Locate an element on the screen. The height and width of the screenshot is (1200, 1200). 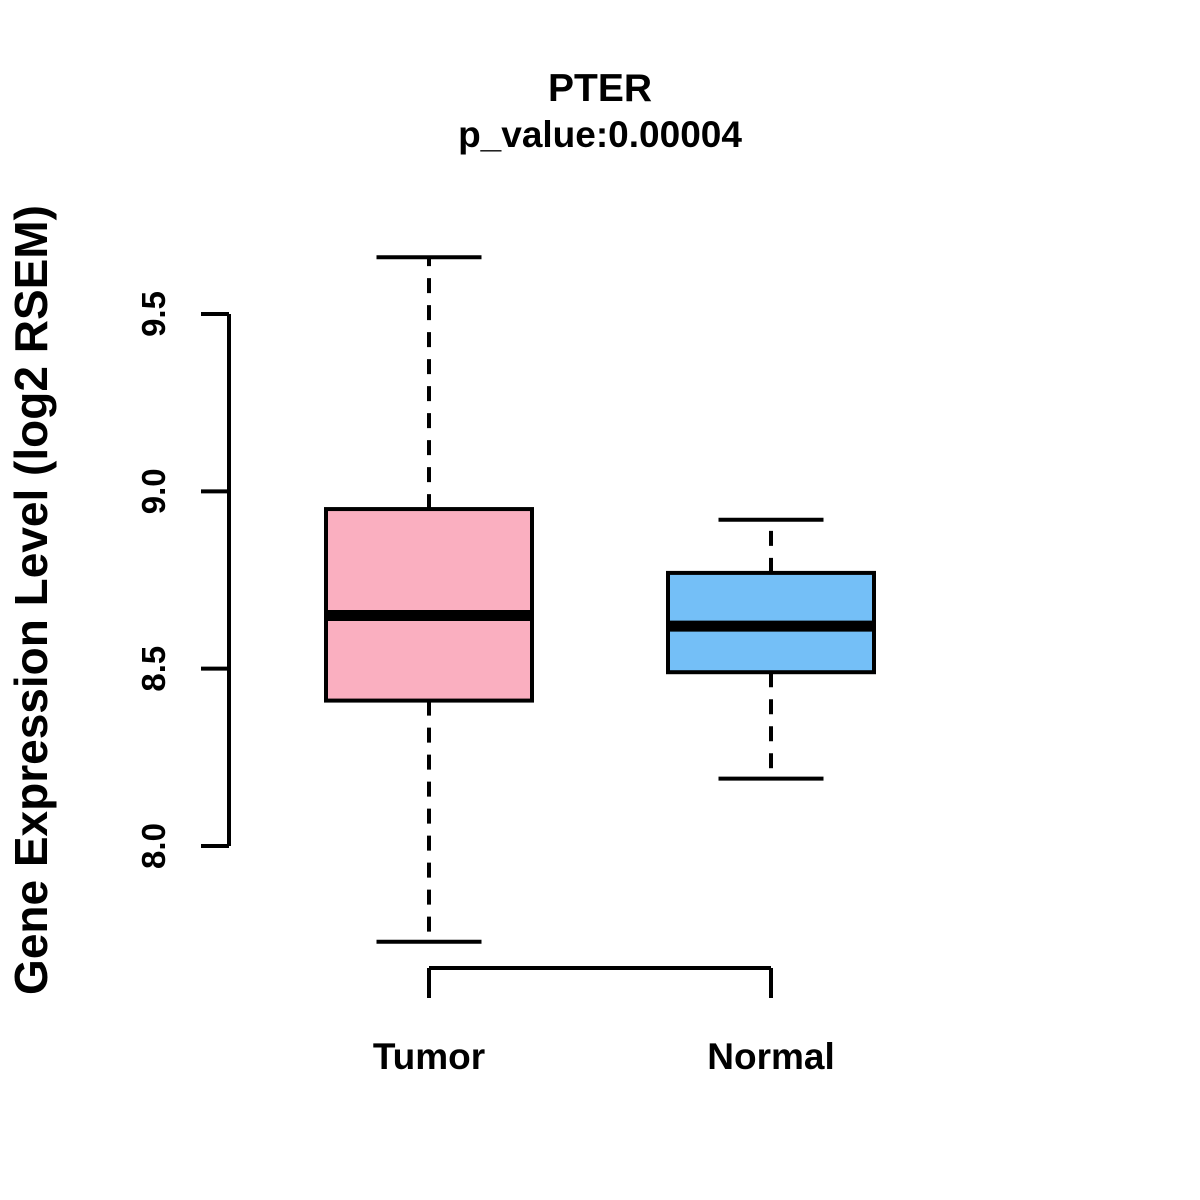
tumor-box is located at coordinates (429, 605).